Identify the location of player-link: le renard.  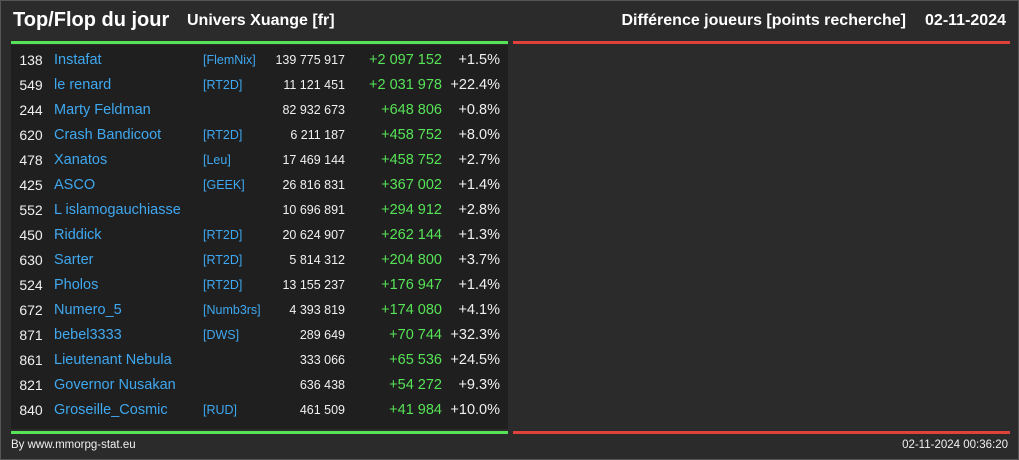
(83, 85).